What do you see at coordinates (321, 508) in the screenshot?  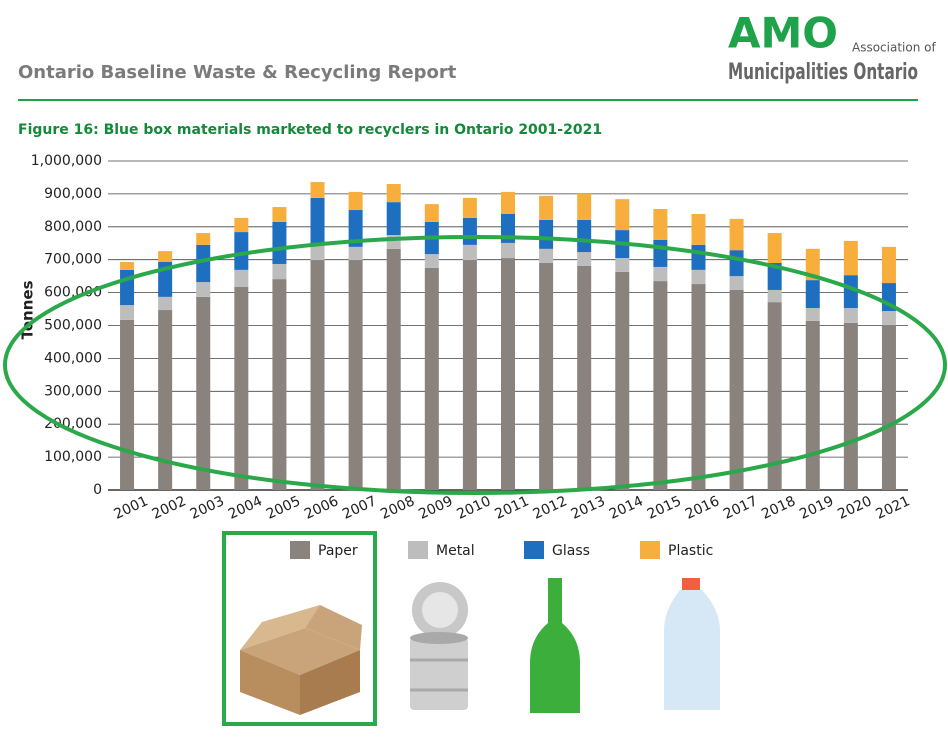 I see `x-tick-label: 2006` at bounding box center [321, 508].